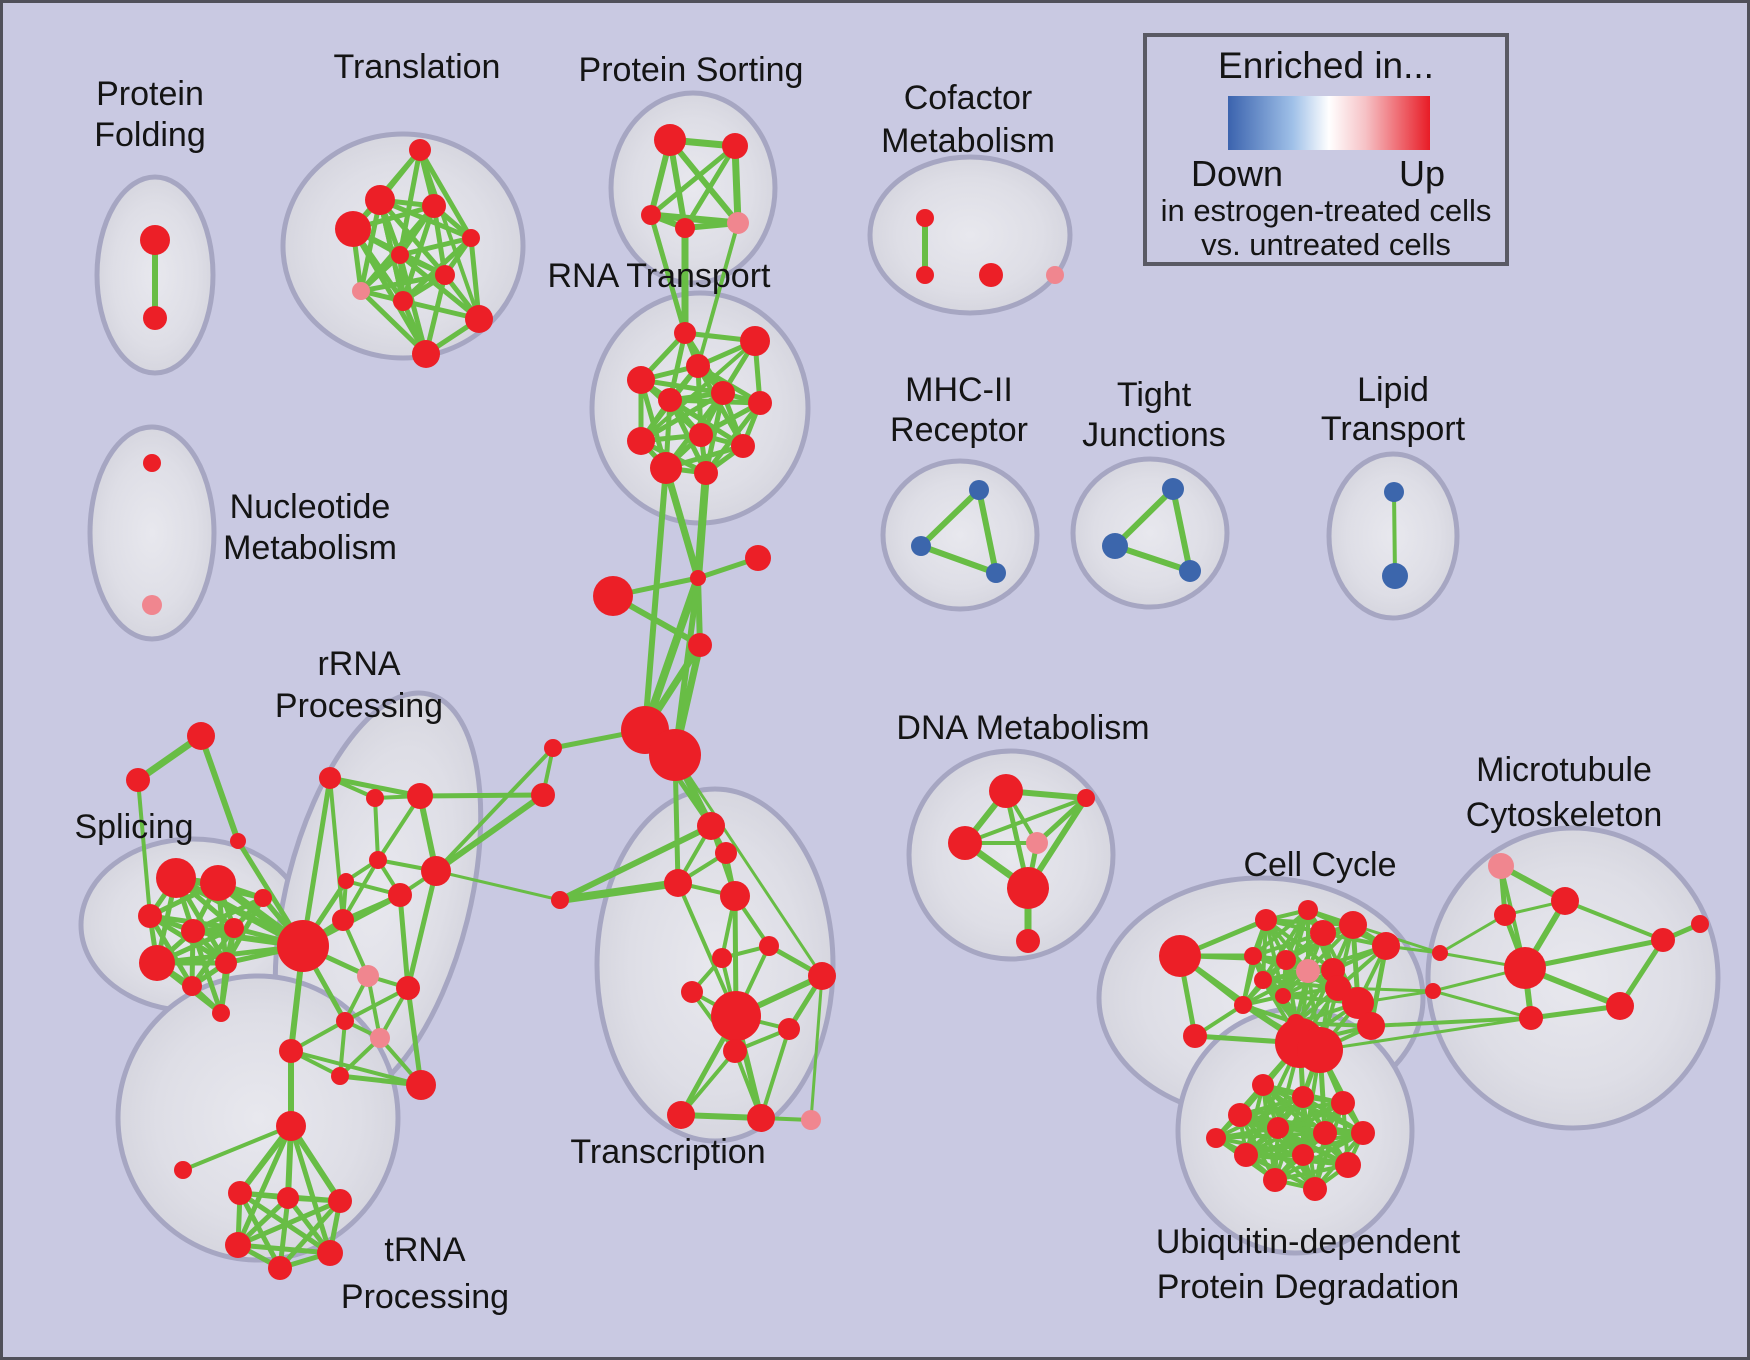 This screenshot has width=1750, height=1360. What do you see at coordinates (310, 507) in the screenshot?
I see `cluster-label-nucleotide-metabolism: Nucleotide` at bounding box center [310, 507].